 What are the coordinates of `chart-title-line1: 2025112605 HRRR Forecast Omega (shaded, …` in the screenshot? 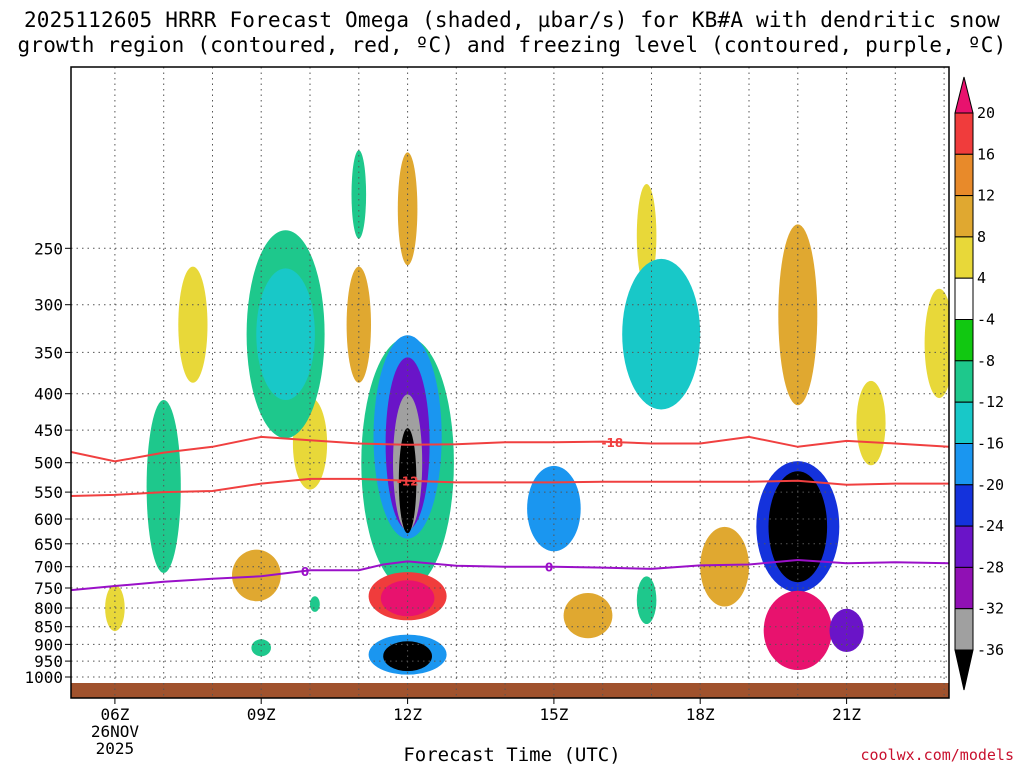 It's located at (512, 20).